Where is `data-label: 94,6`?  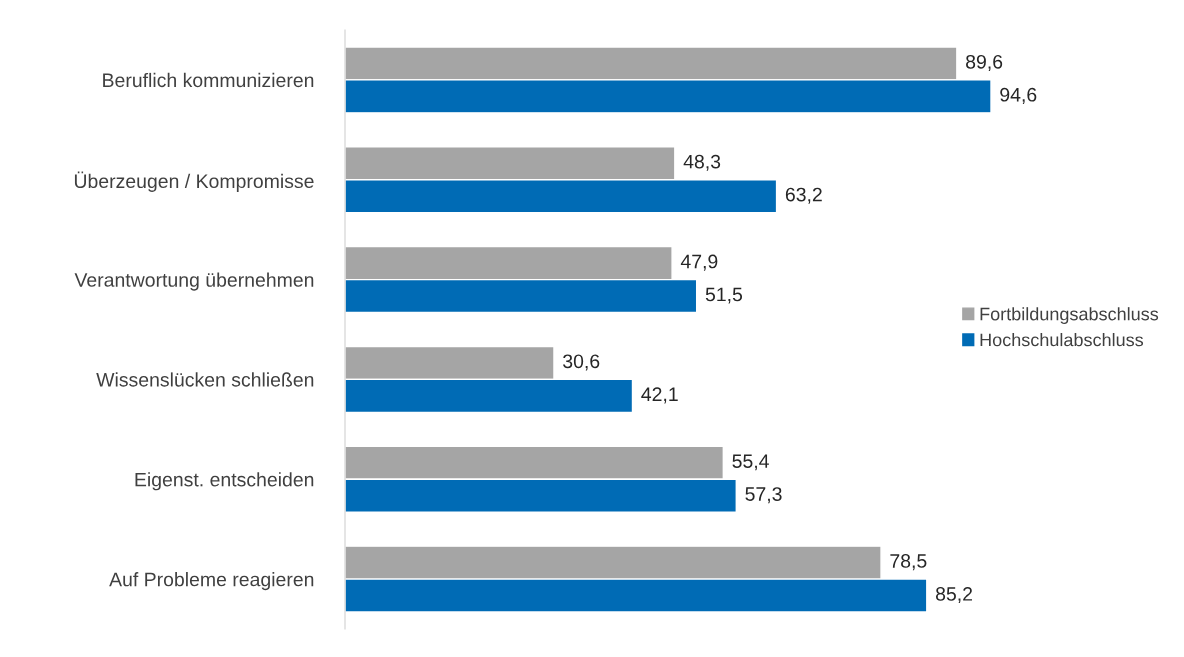 data-label: 94,6 is located at coordinates (1018, 95).